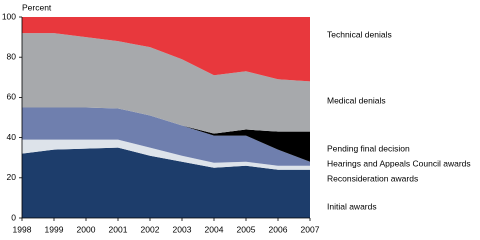  Describe the element at coordinates (352, 206) in the screenshot. I see `legend-label: Initial awards` at that location.